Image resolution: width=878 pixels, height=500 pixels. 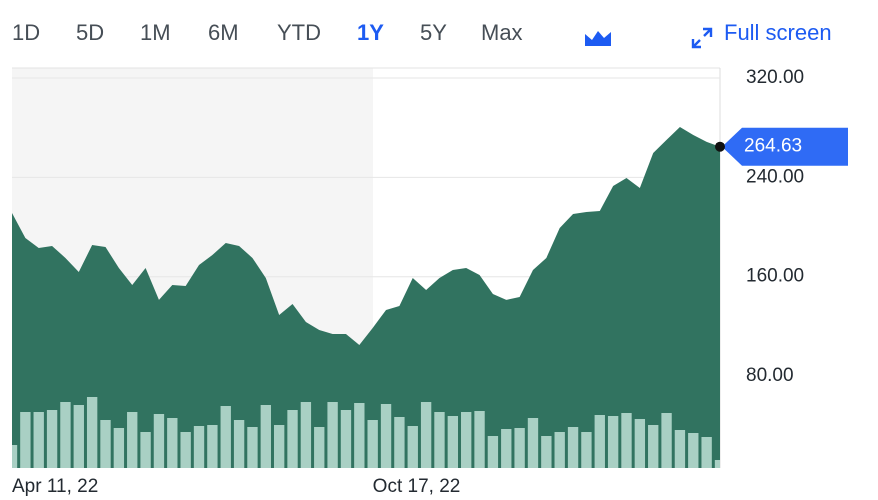 I want to click on range-tab: 1D, so click(x=26, y=32).